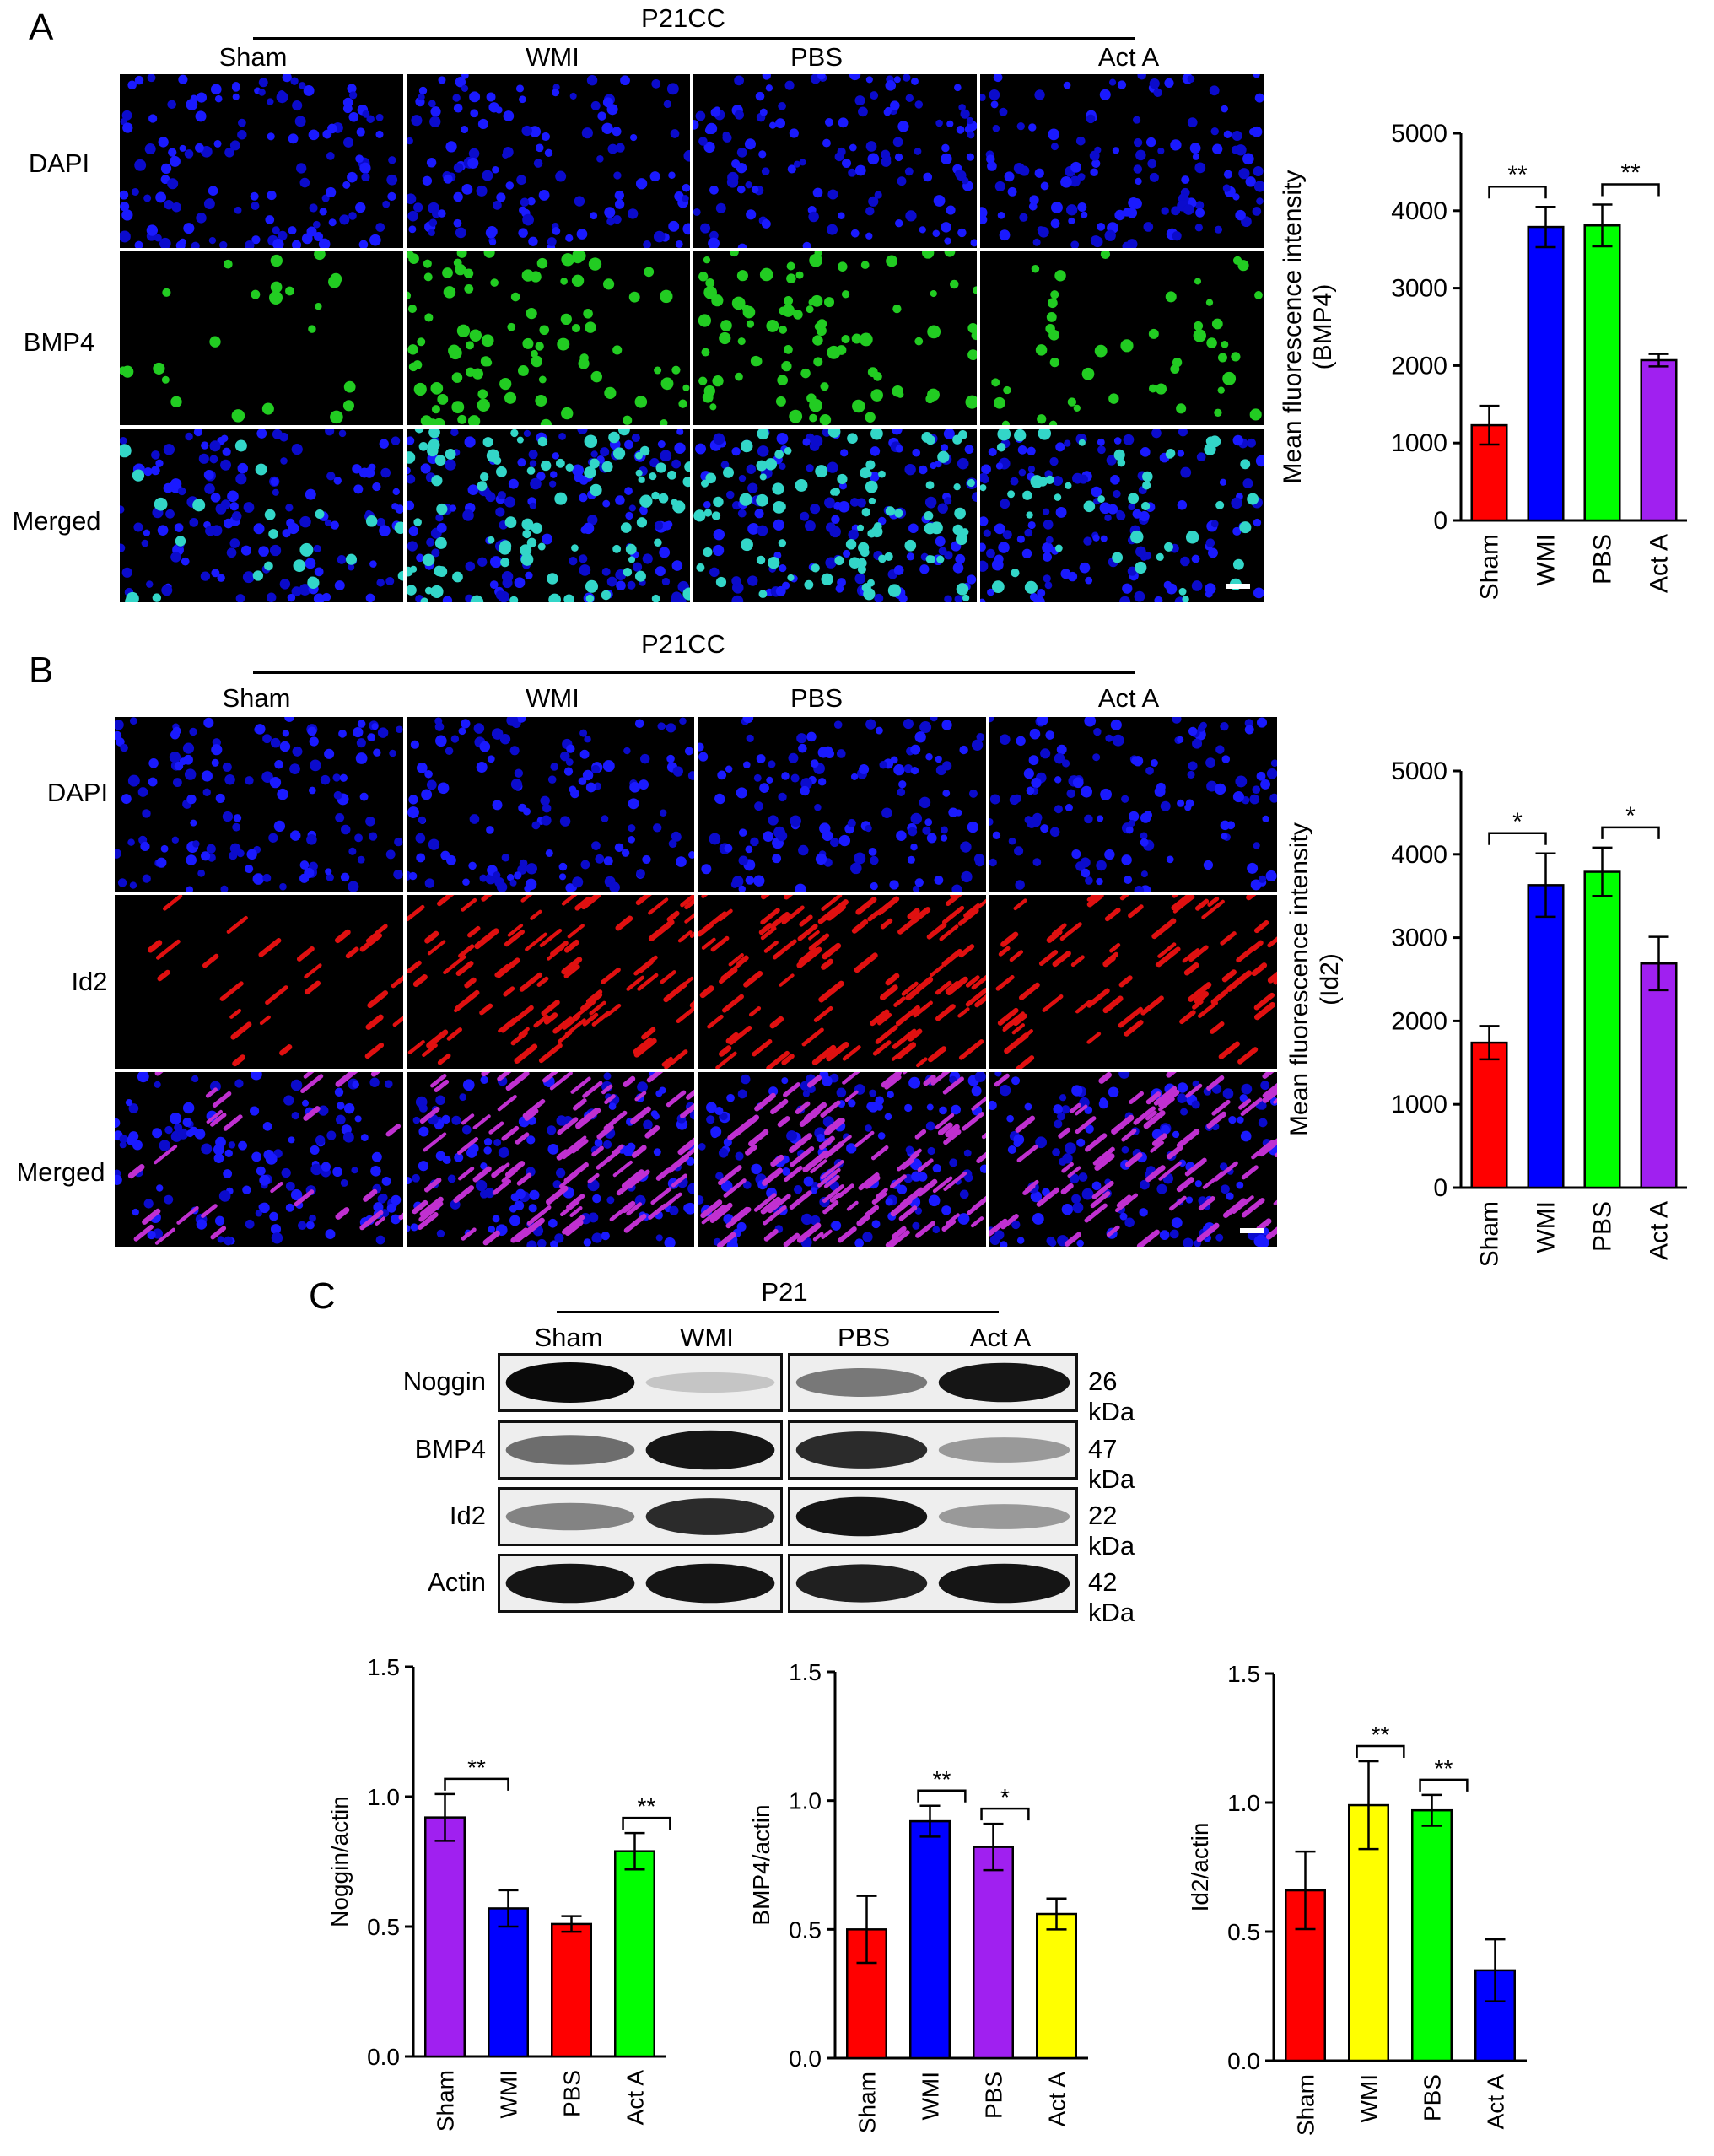  I want to click on panel-b-scale-bar, so click(1252, 1230).